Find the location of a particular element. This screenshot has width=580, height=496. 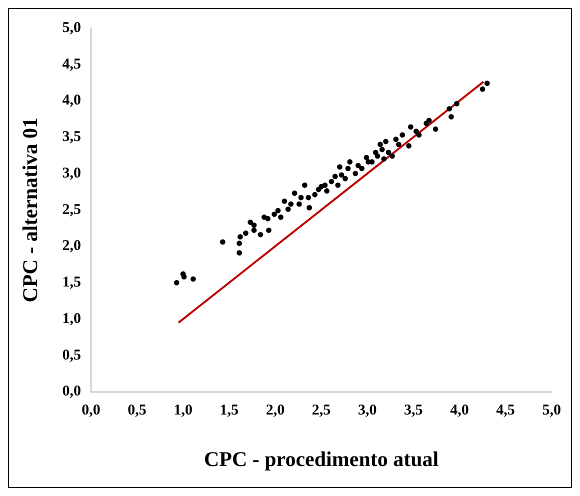

y-tick-label: 4,5 is located at coordinates (71, 64).